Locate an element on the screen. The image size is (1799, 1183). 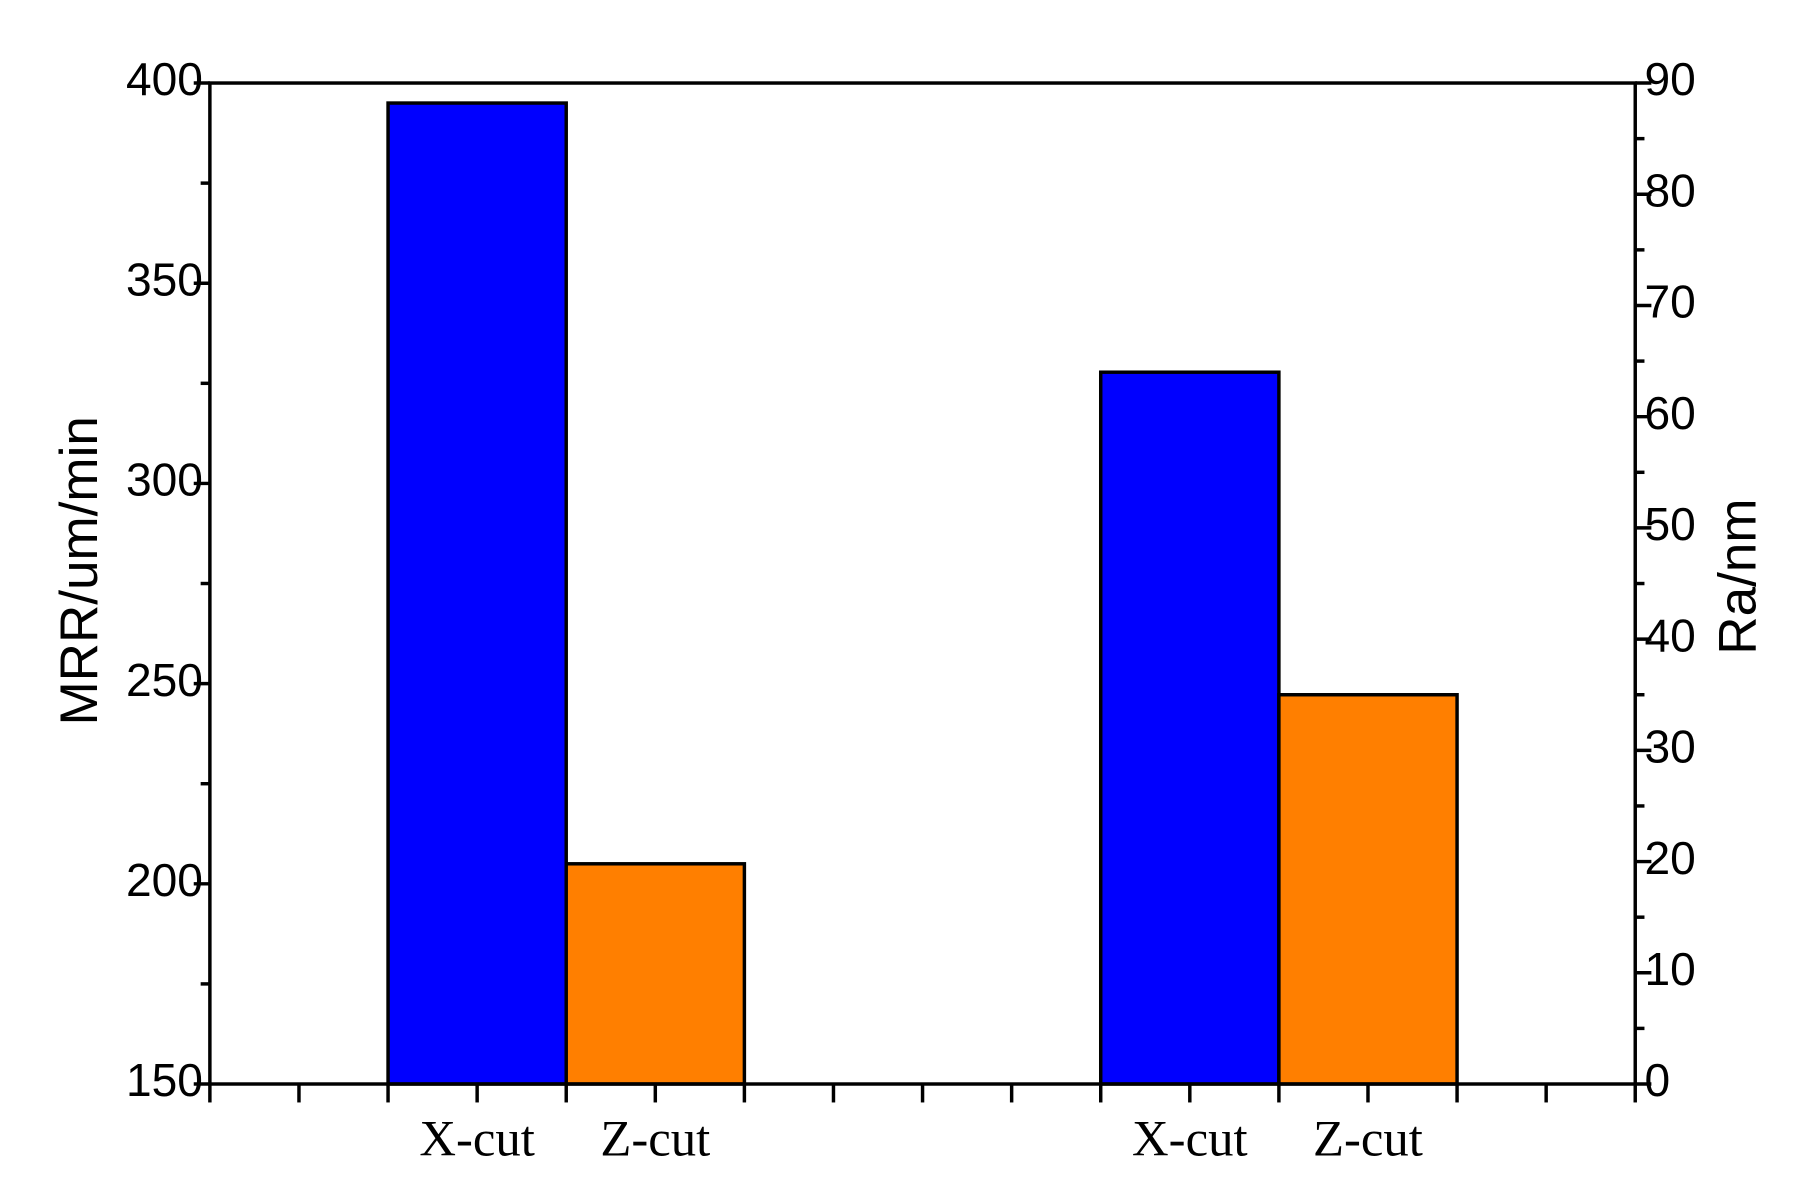
y-tick-label: 250 is located at coordinates (164, 680).